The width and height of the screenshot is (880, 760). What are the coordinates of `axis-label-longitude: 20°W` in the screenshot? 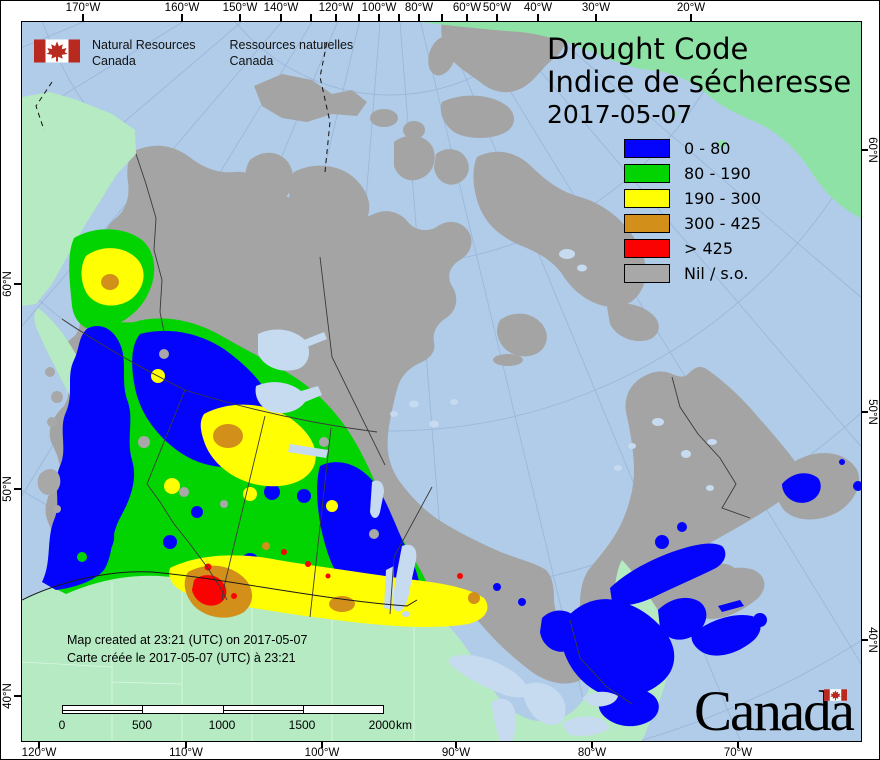 It's located at (691, 8).